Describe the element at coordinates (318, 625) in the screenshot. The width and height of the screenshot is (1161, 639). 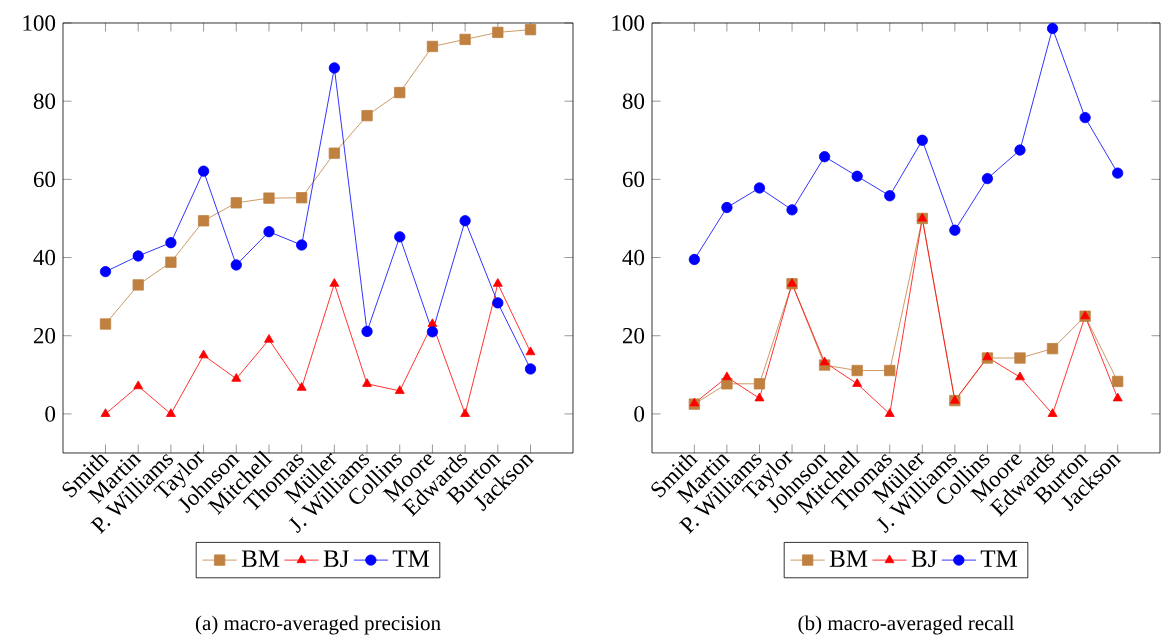
I see `text: (a) macro-averaged precision` at that location.